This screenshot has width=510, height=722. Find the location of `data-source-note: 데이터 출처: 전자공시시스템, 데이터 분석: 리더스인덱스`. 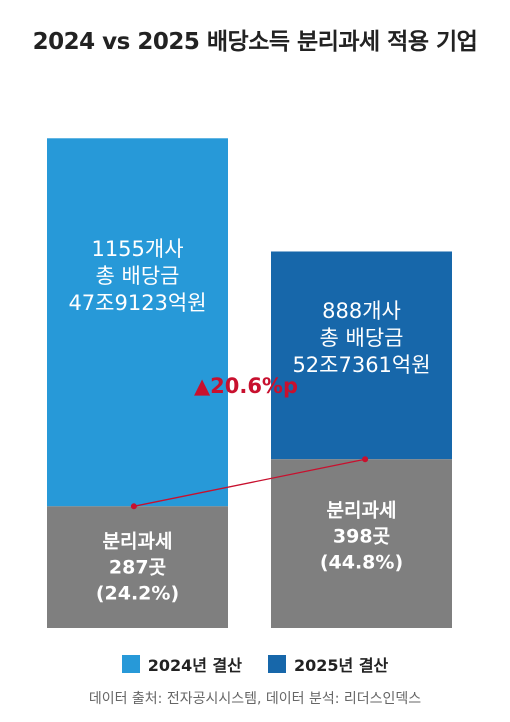

data-source-note: 데이터 출처: 전자공시시스템, 데이터 분석: 리더스인덱스 is located at coordinates (255, 699).